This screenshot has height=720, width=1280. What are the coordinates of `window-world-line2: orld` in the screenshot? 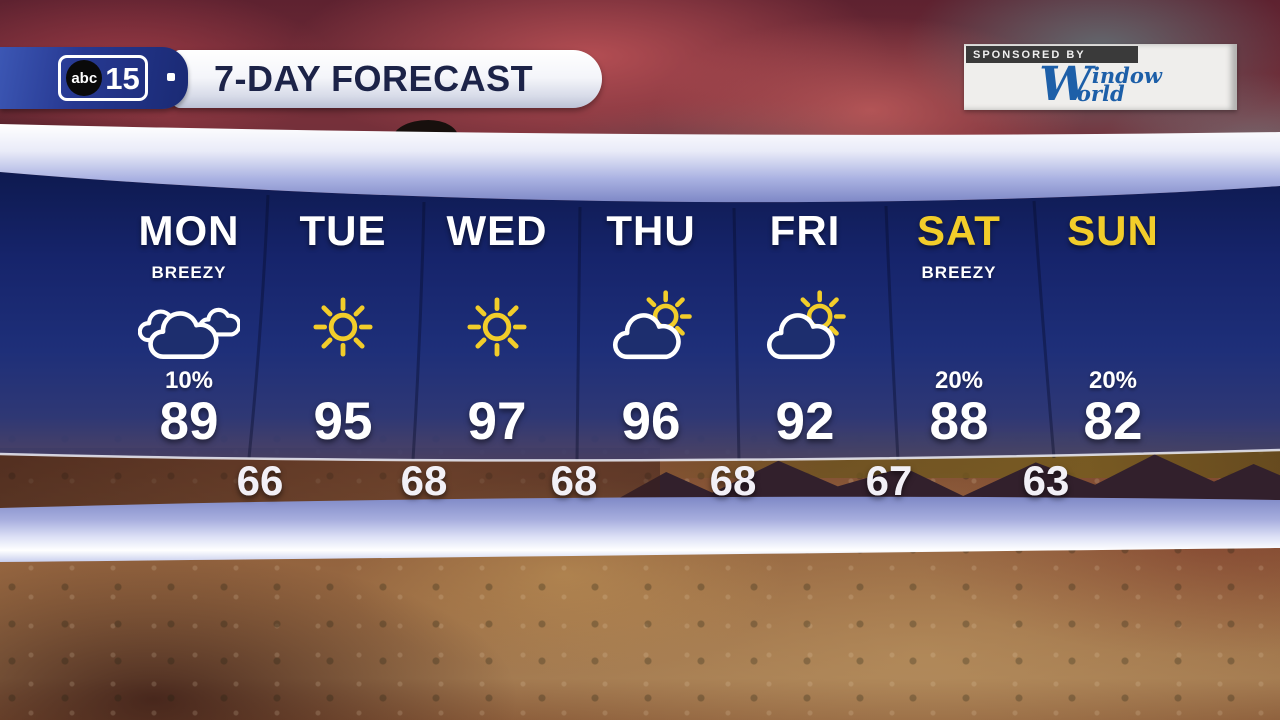 It's located at (1100, 93).